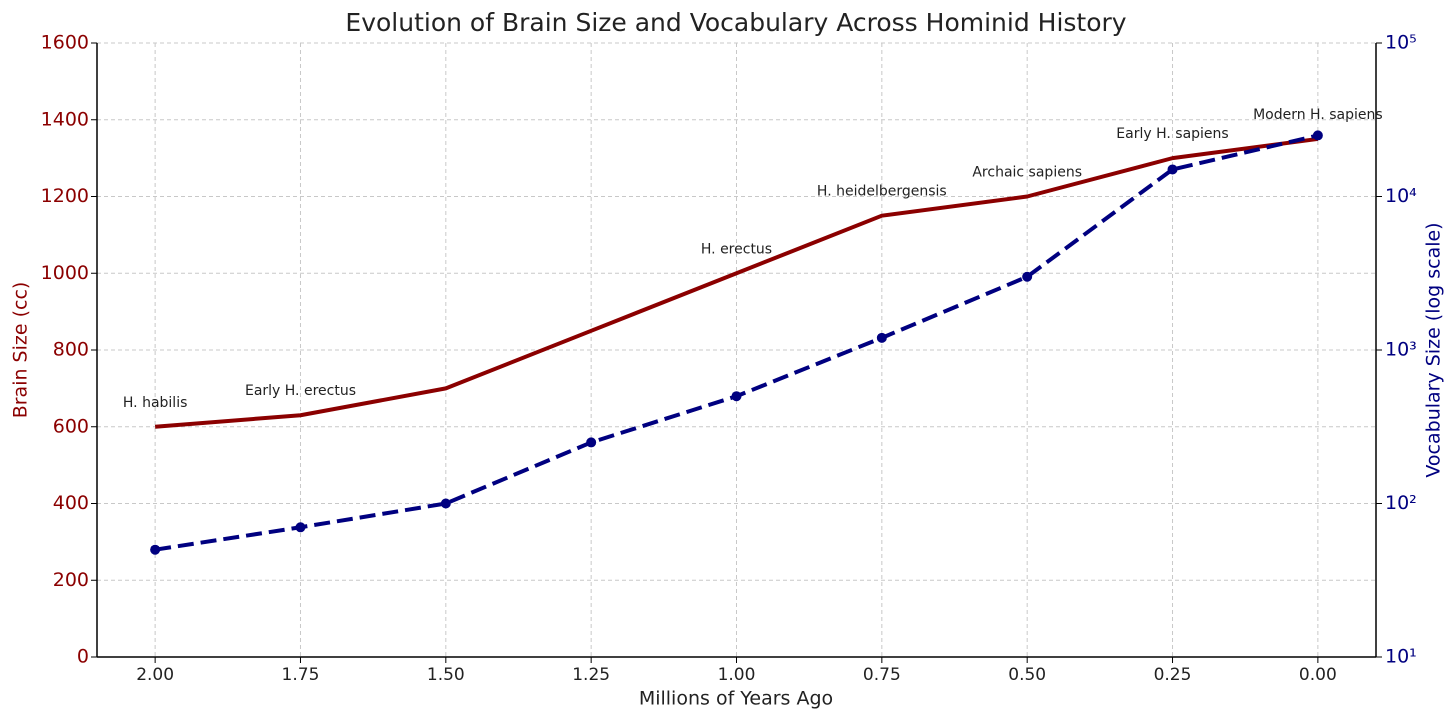  Describe the element at coordinates (300, 391) in the screenshot. I see `annotation: Early H. erectus` at that location.